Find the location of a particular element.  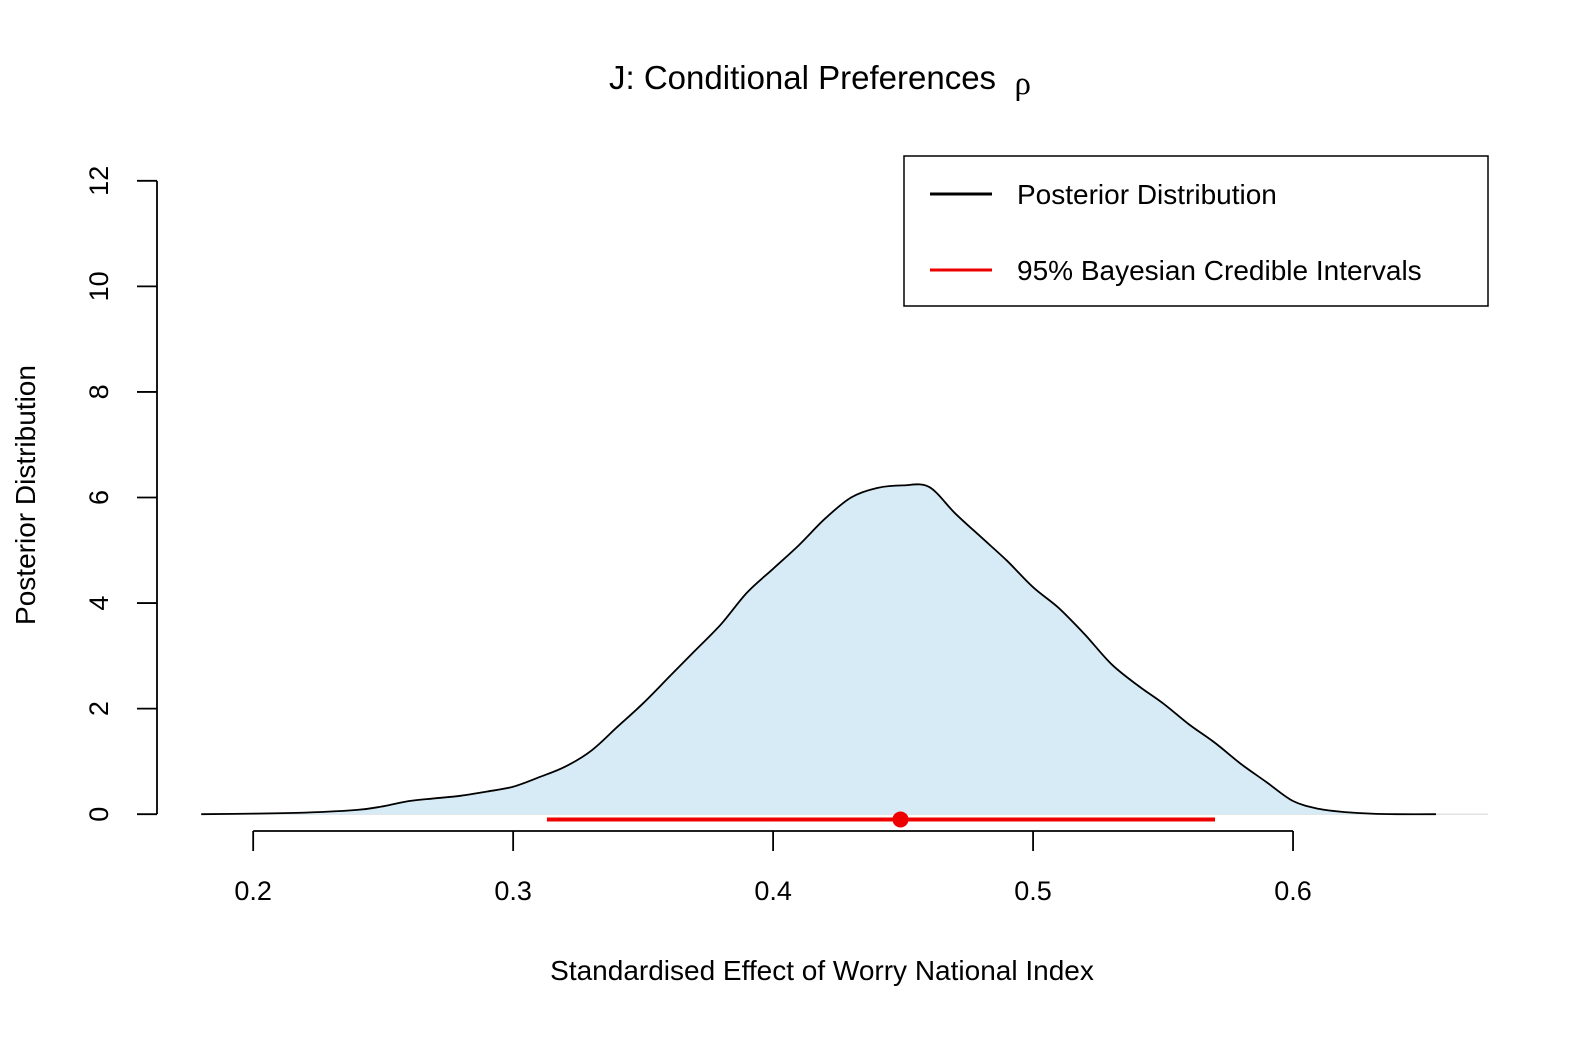

x-tick-label-0.3: 0.3 is located at coordinates (513, 891).